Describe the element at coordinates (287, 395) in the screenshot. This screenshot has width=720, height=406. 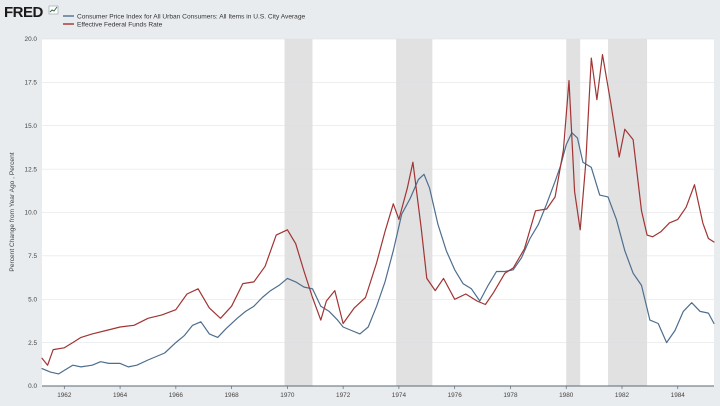
I see `x-tick-label: 1970` at that location.